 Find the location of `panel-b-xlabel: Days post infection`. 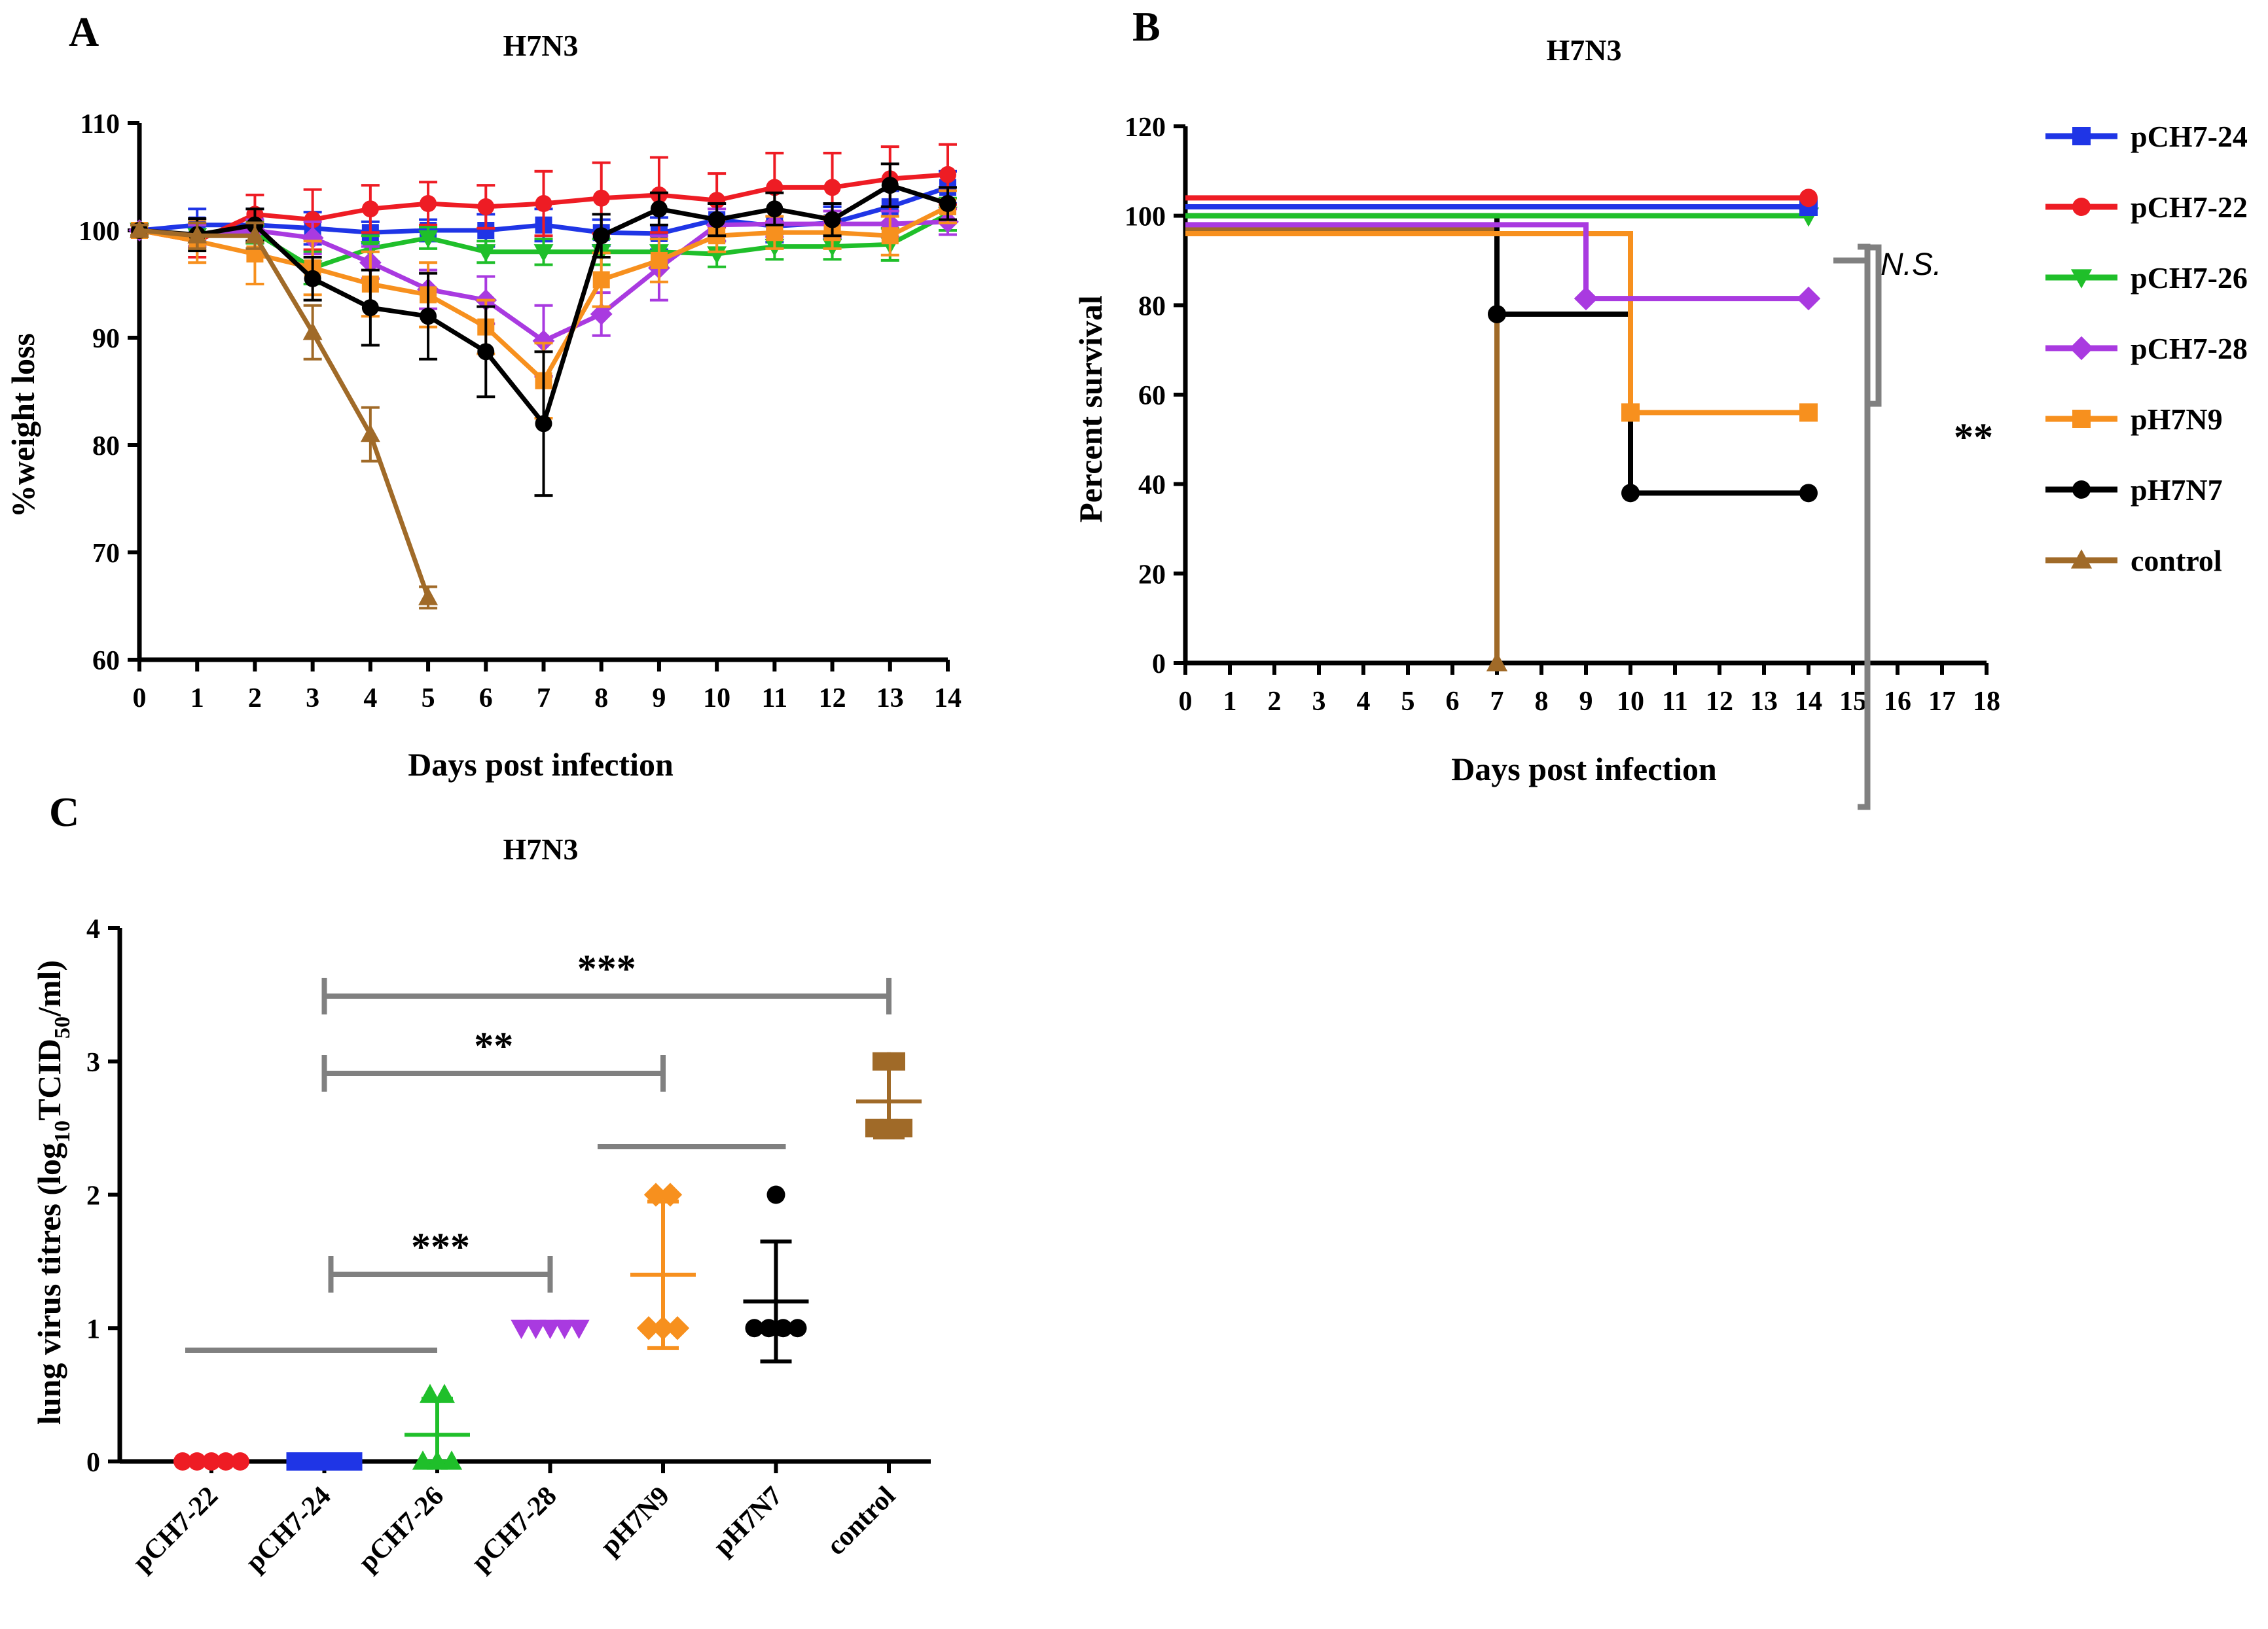

panel-b-xlabel: Days post infection is located at coordinates (1584, 769).